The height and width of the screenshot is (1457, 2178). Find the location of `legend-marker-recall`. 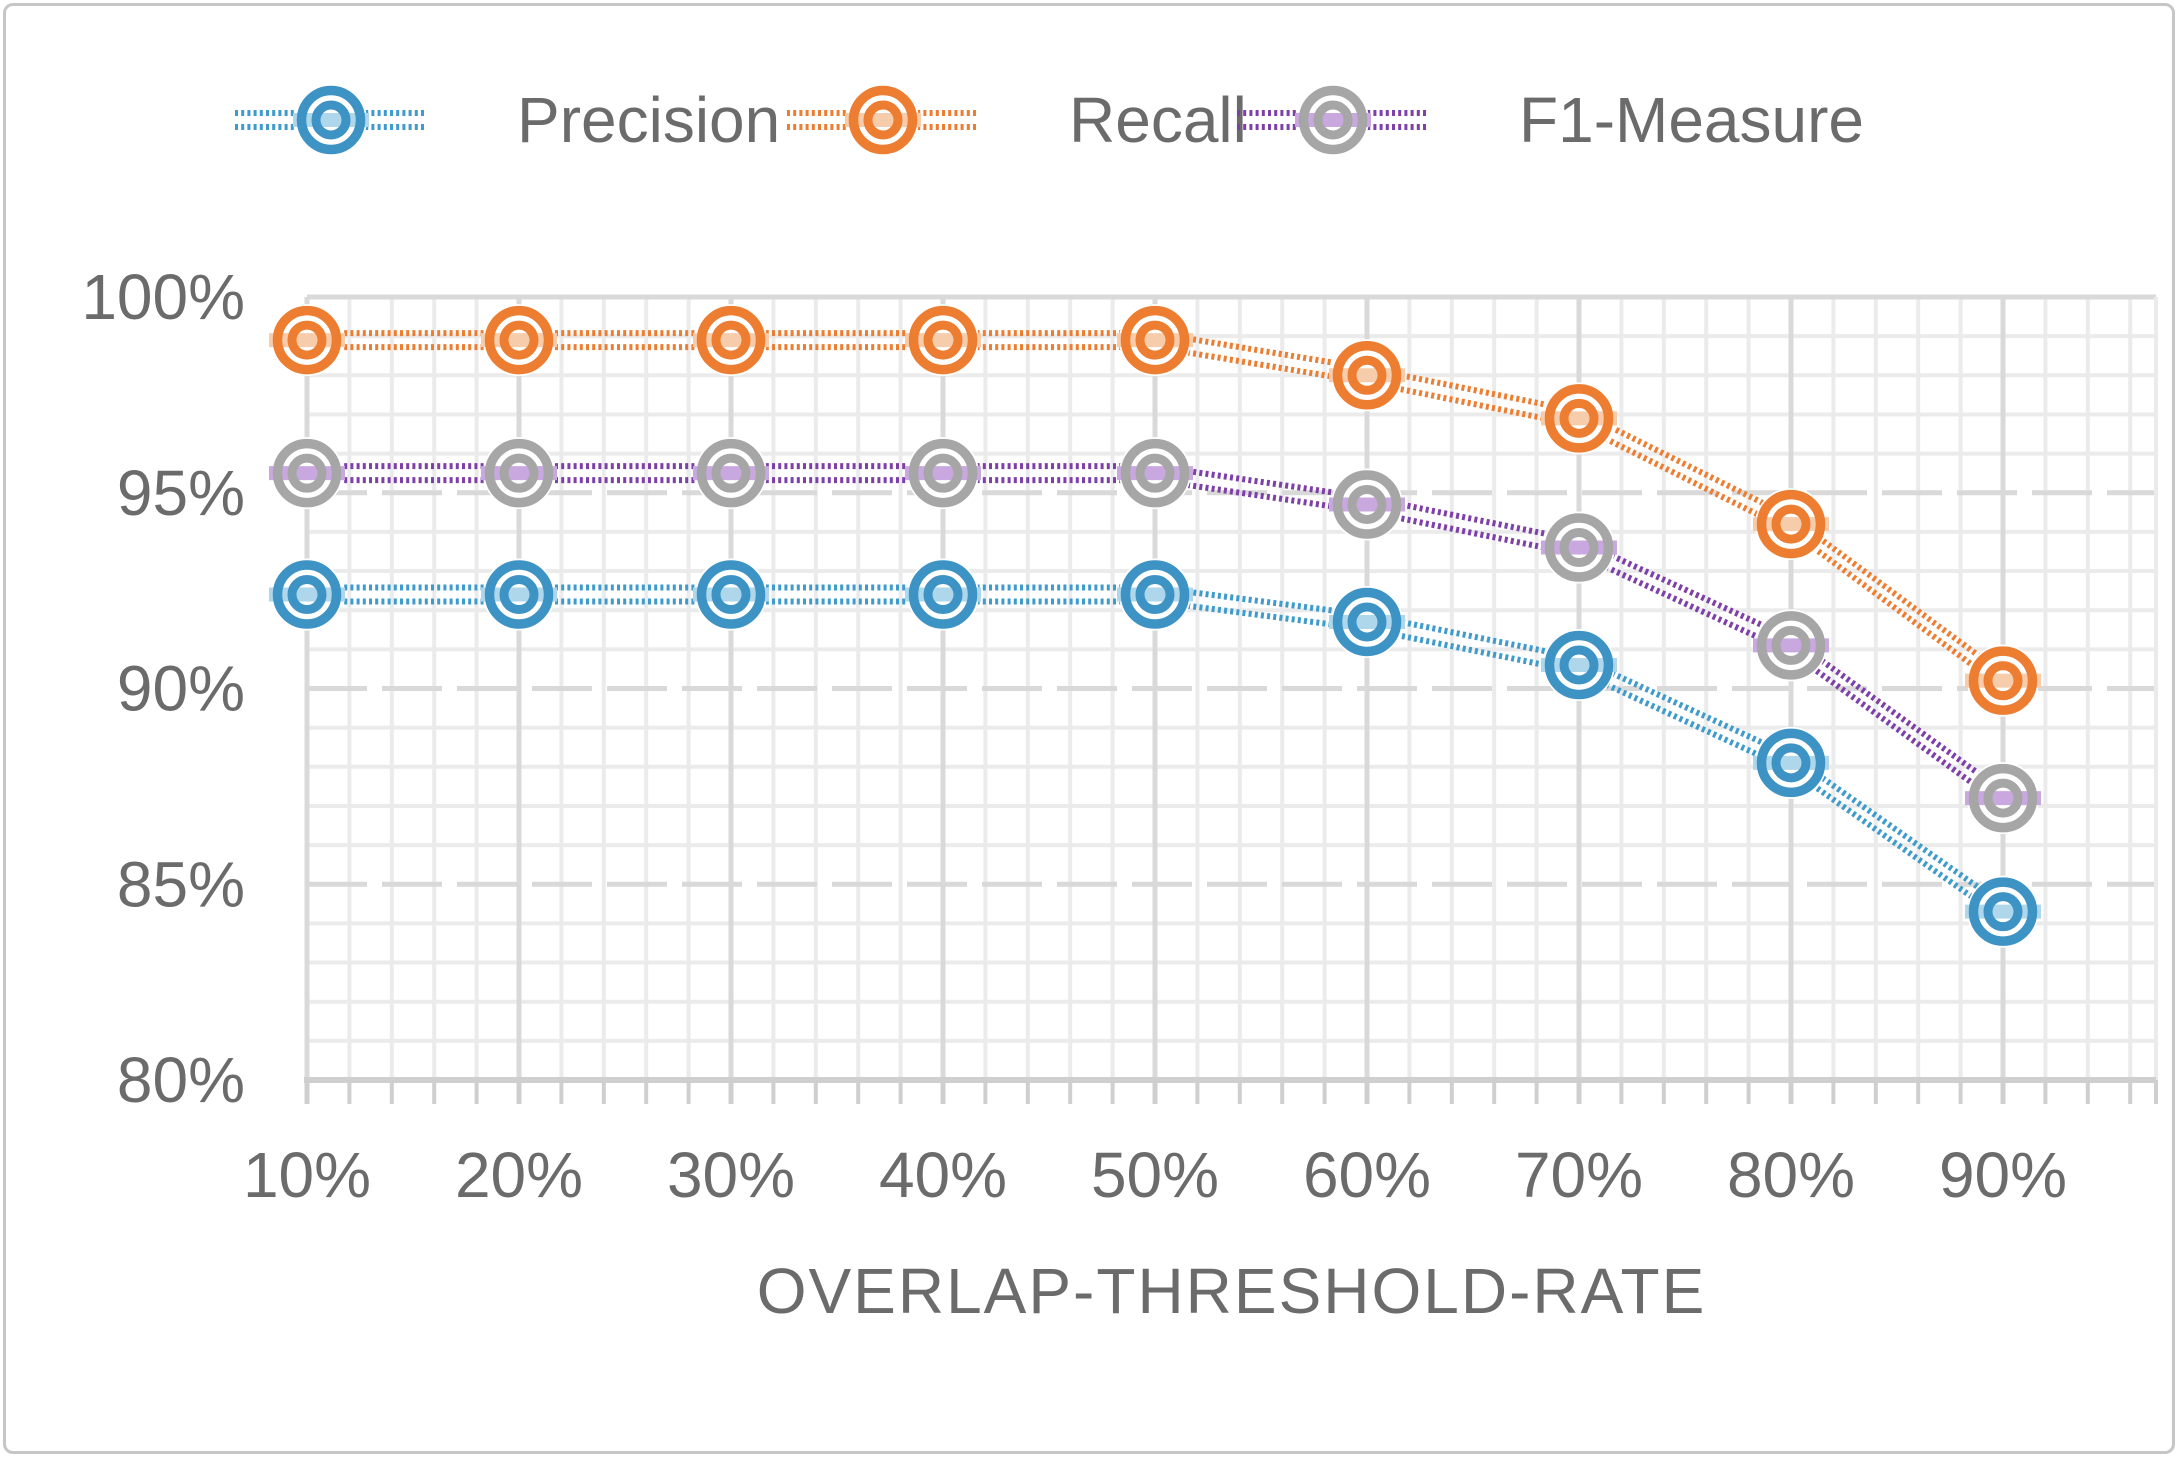

legend-marker-recall is located at coordinates (883, 120).